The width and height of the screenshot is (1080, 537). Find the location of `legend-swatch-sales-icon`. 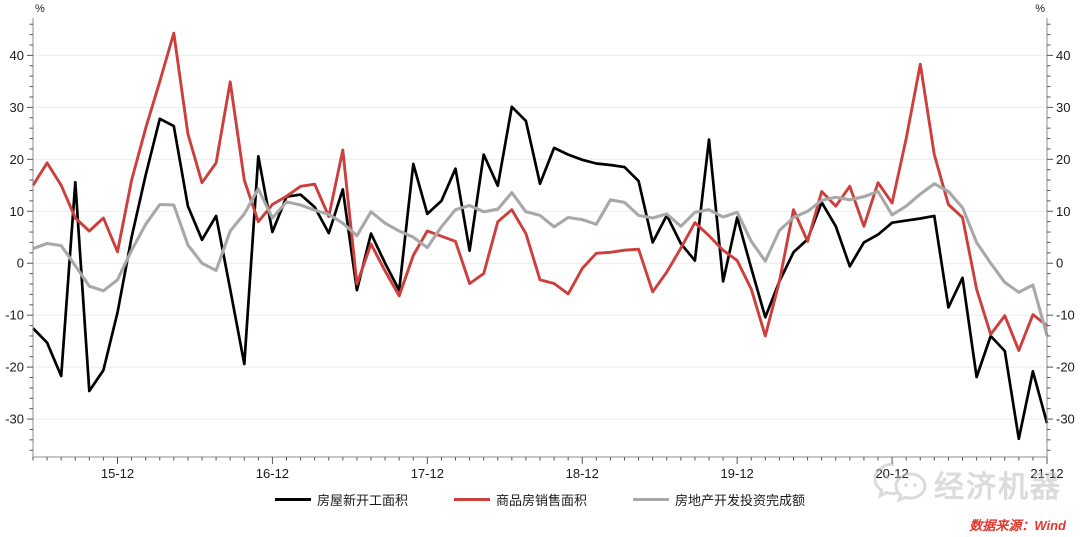

legend-swatch-sales-icon is located at coordinates (471, 499).